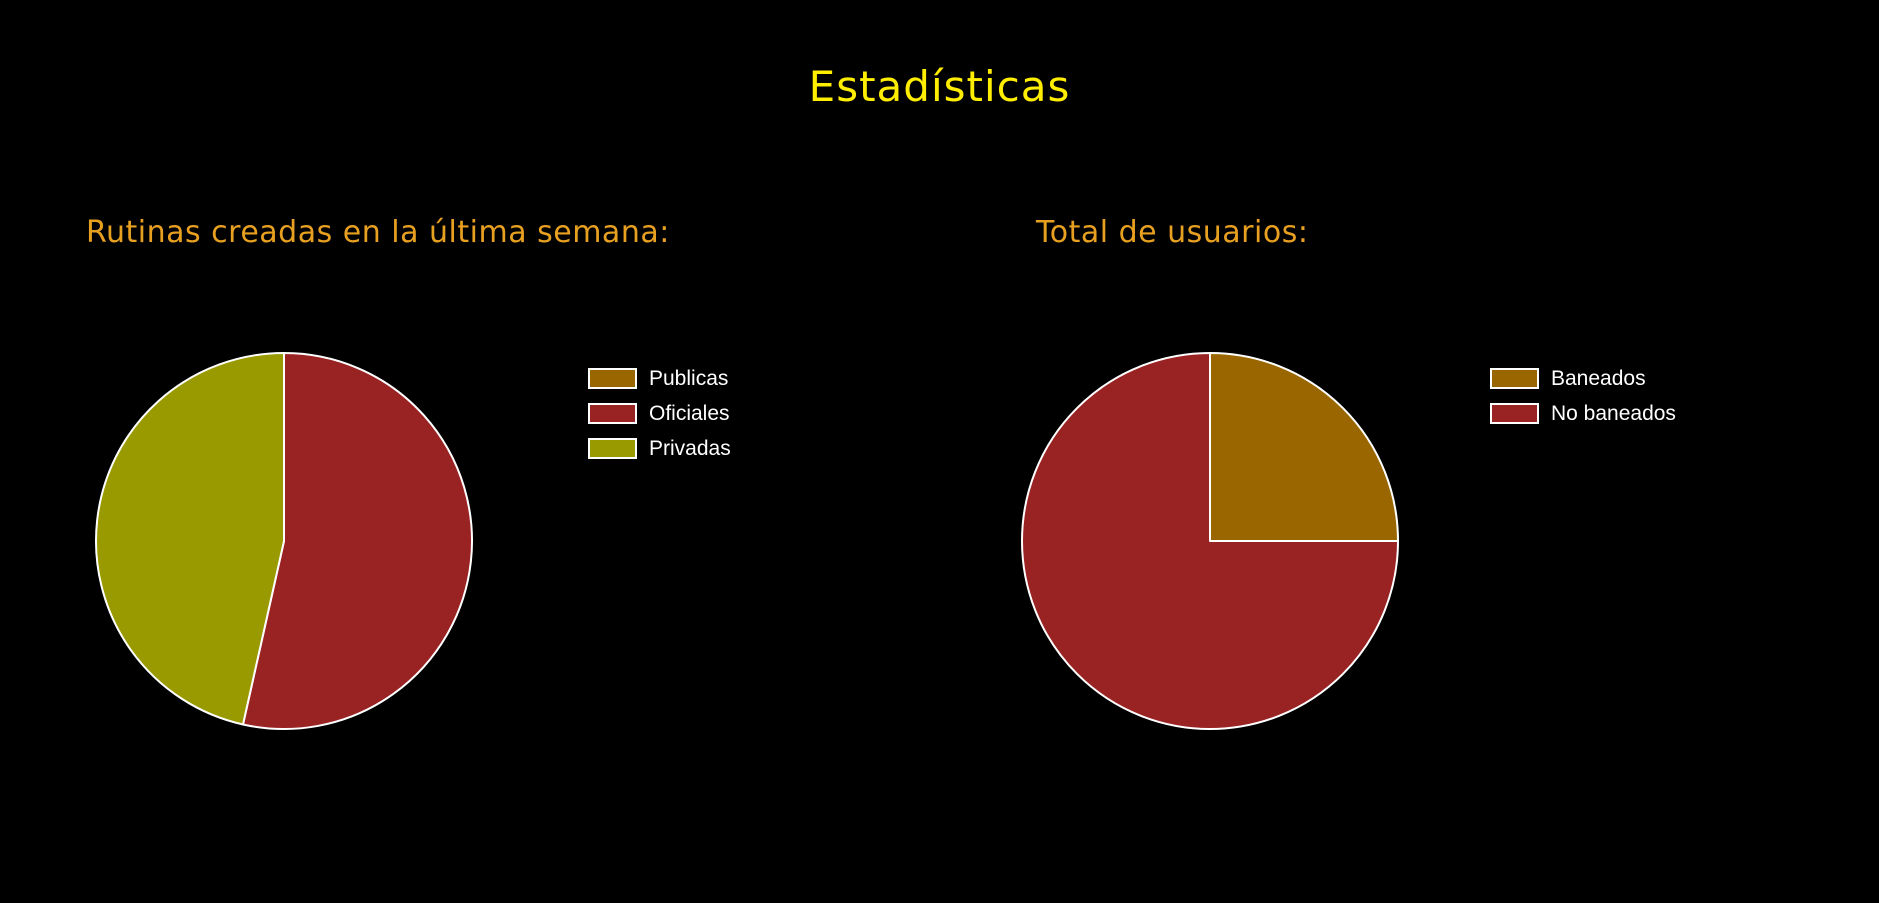 The width and height of the screenshot is (1879, 903). I want to click on legend-item-privadas: Privadas, so click(659, 448).